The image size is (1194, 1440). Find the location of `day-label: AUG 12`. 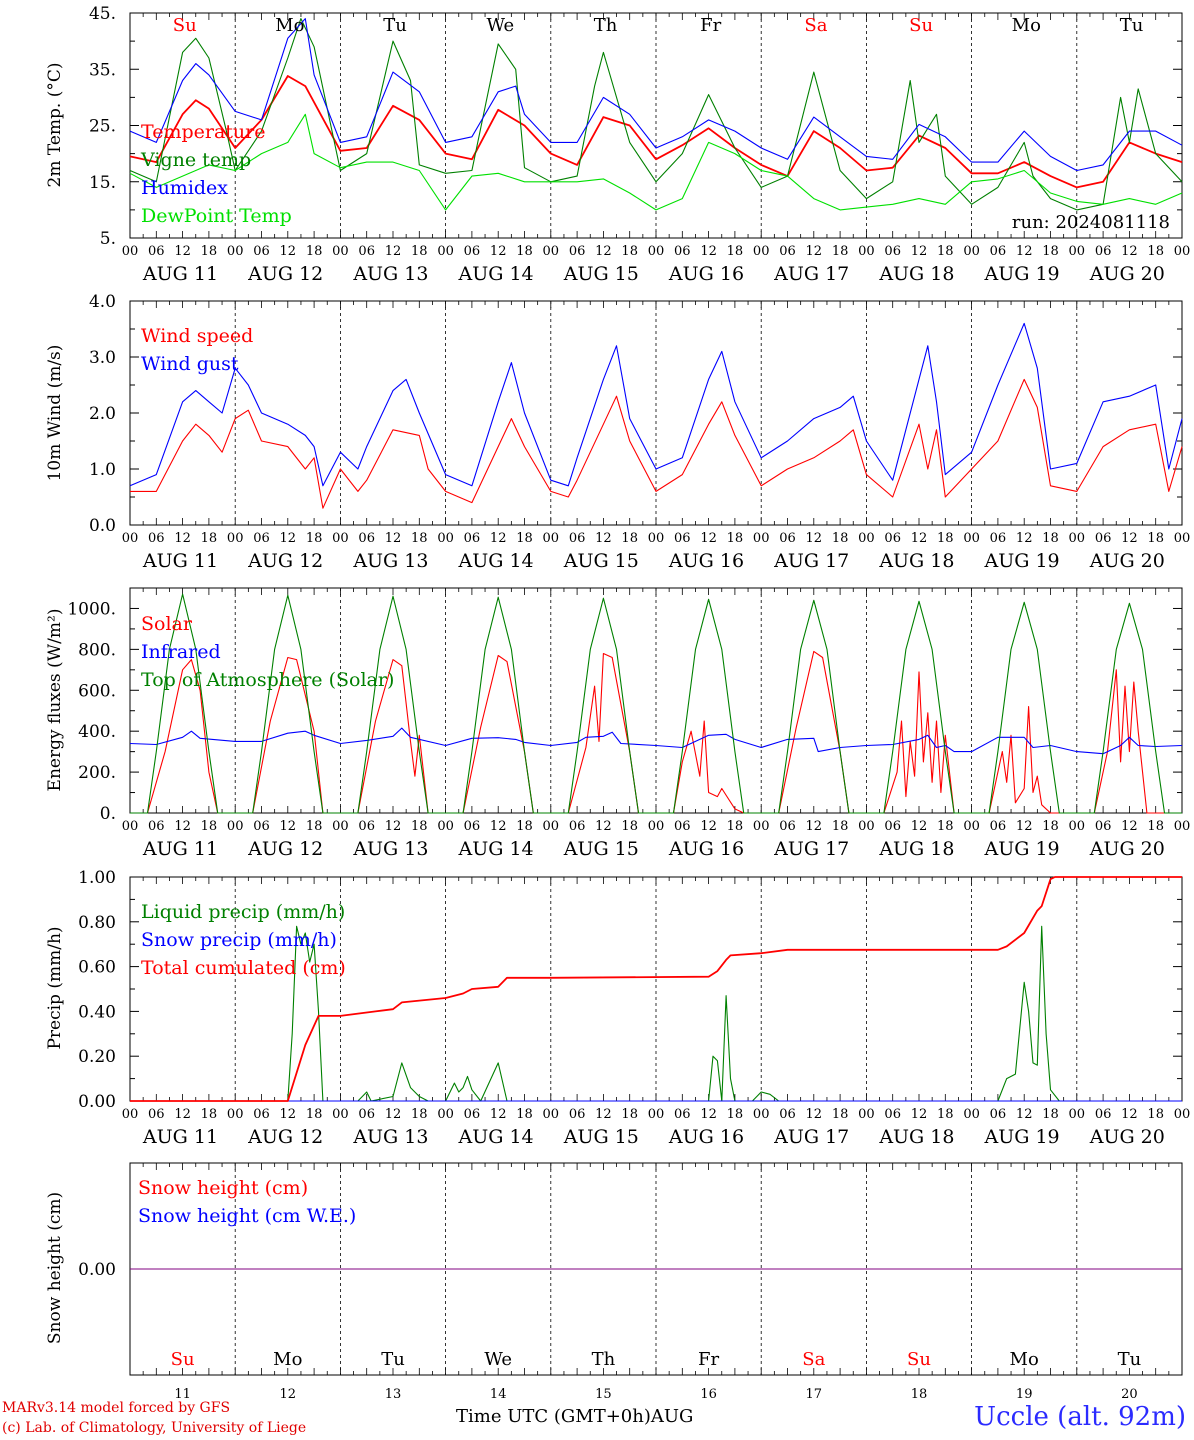

day-label: AUG 12 is located at coordinates (285, 561).